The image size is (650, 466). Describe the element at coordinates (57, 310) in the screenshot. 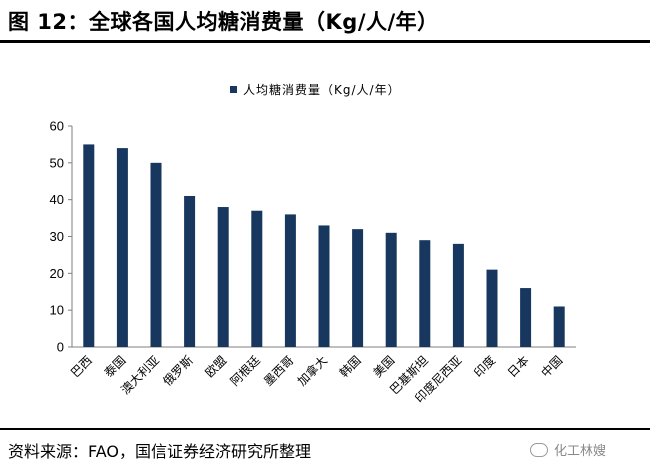

I see `y-tick-label: 10` at that location.